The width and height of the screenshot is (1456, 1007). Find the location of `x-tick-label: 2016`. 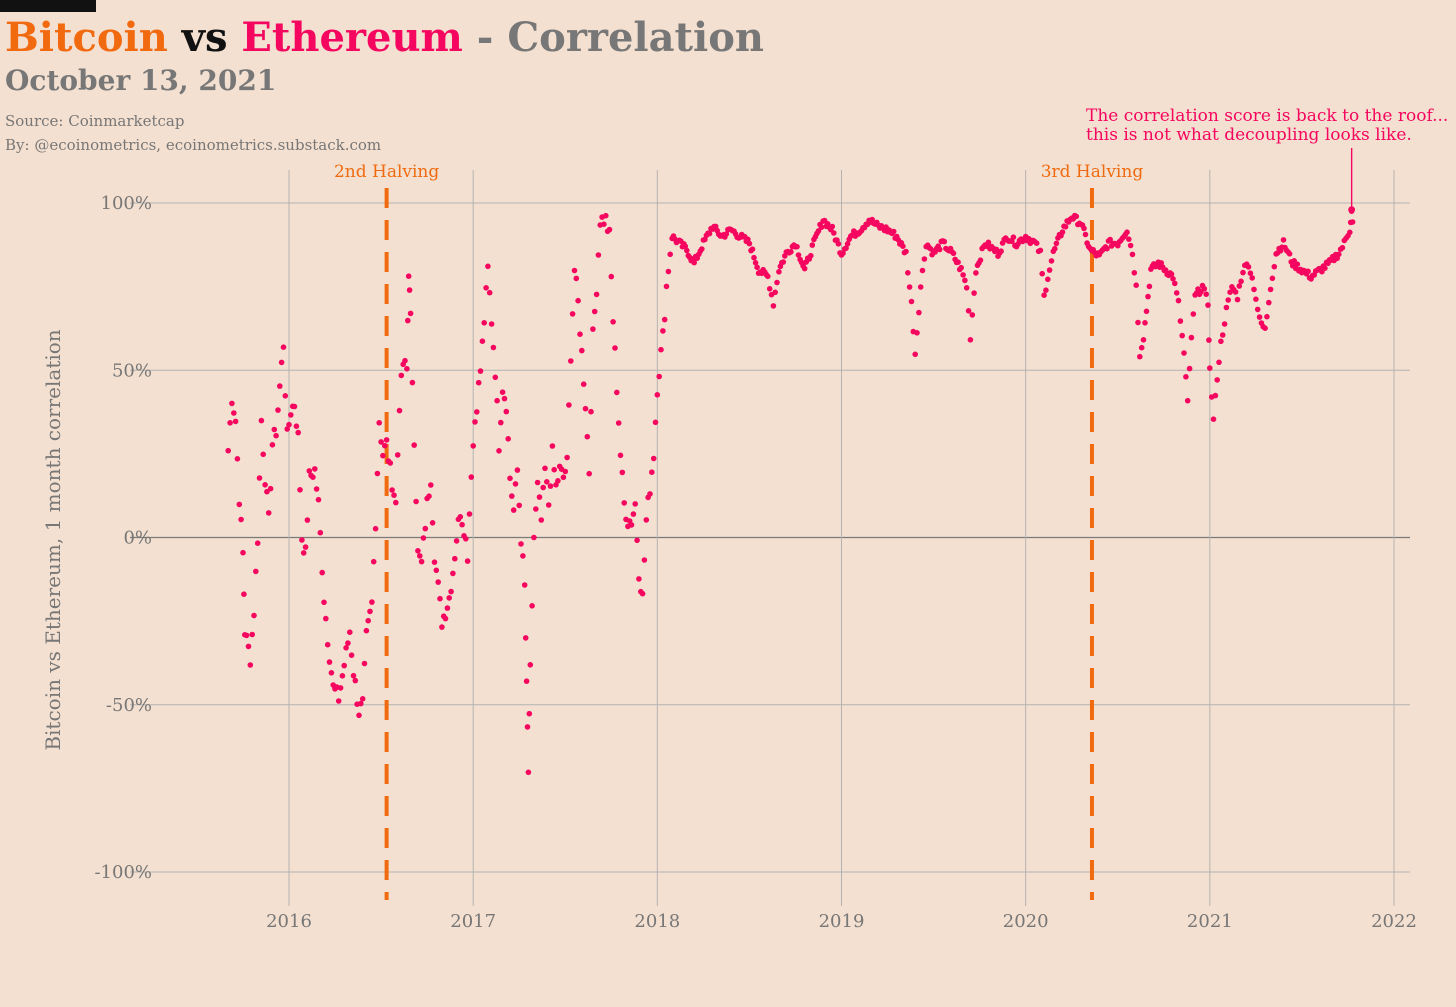

x-tick-label: 2016 is located at coordinates (289, 921).